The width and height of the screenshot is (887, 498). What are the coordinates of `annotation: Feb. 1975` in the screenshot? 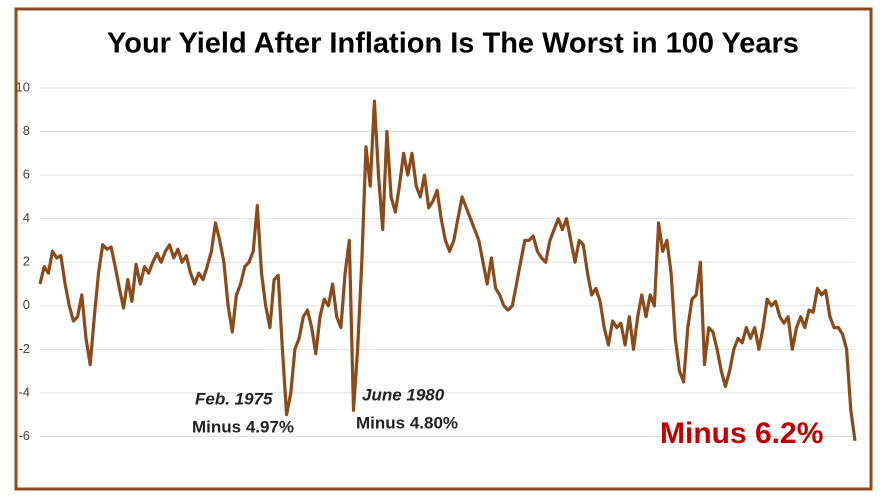 It's located at (234, 398).